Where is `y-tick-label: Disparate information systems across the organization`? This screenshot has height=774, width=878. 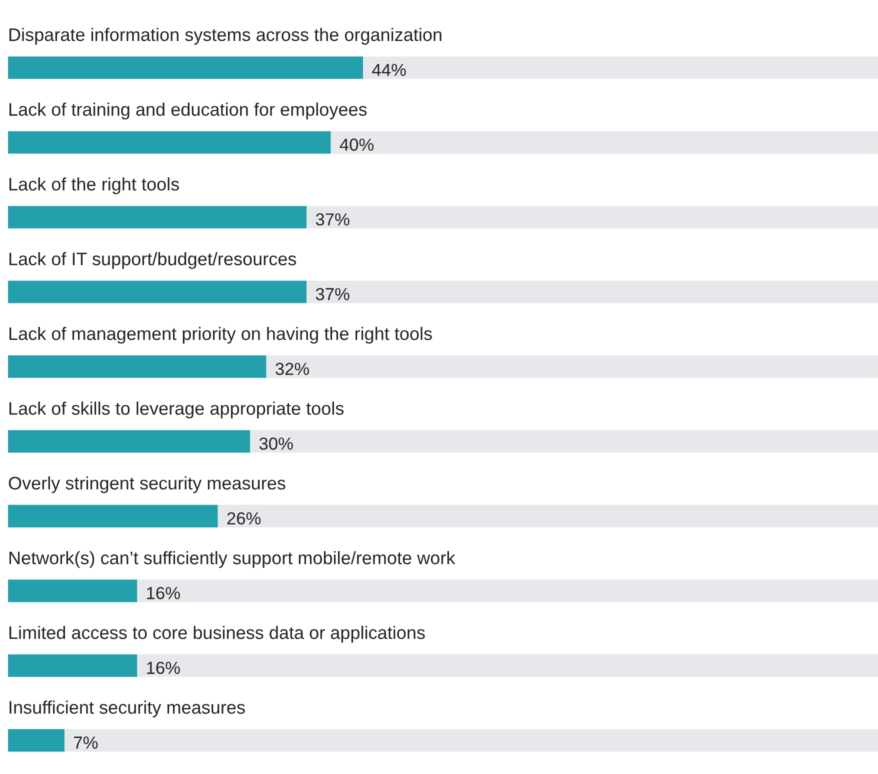 y-tick-label: Disparate information systems across the organization is located at coordinates (225, 36).